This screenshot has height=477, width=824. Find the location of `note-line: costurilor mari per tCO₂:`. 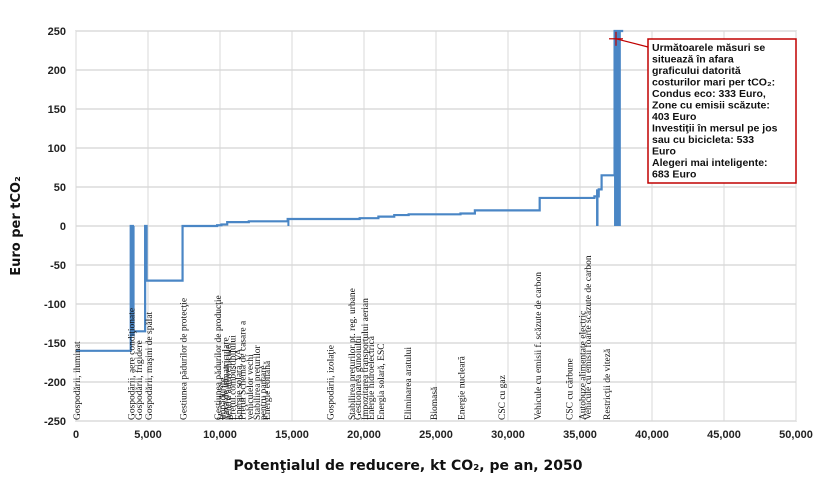

note-line: costurilor mari per tCO₂: is located at coordinates (713, 83).